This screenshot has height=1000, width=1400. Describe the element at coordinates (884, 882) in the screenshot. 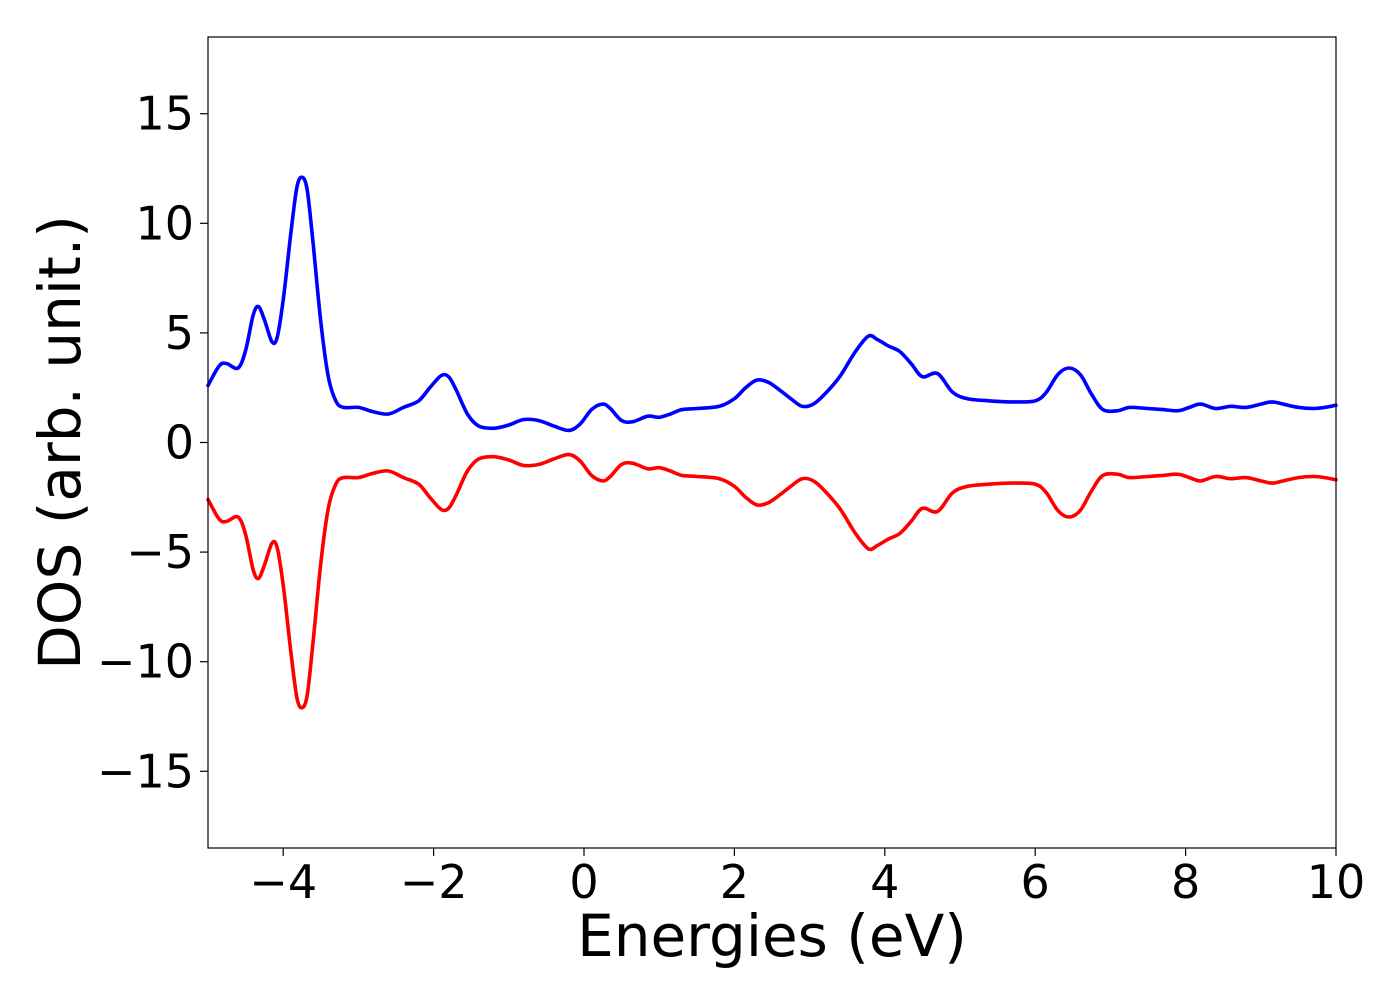

I see `x-tick-label: 4` at that location.